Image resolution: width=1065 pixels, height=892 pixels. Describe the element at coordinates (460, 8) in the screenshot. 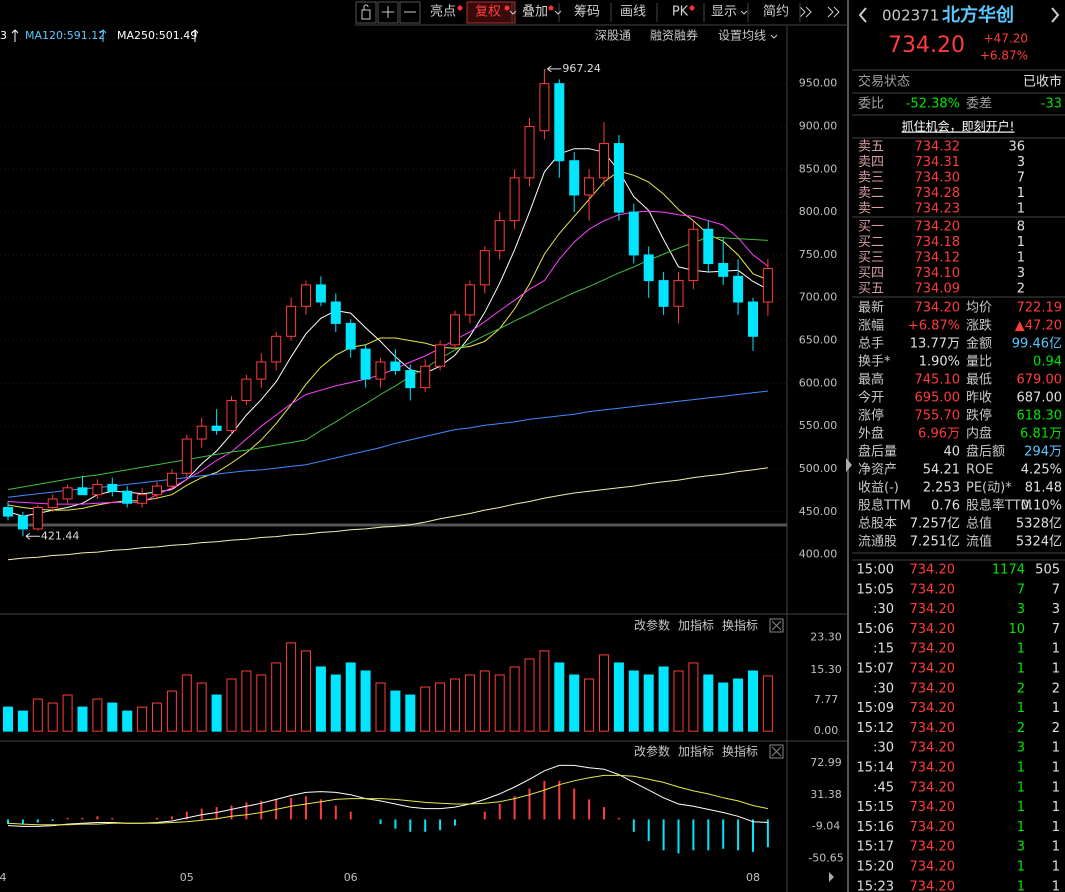

I see `dot` at that location.